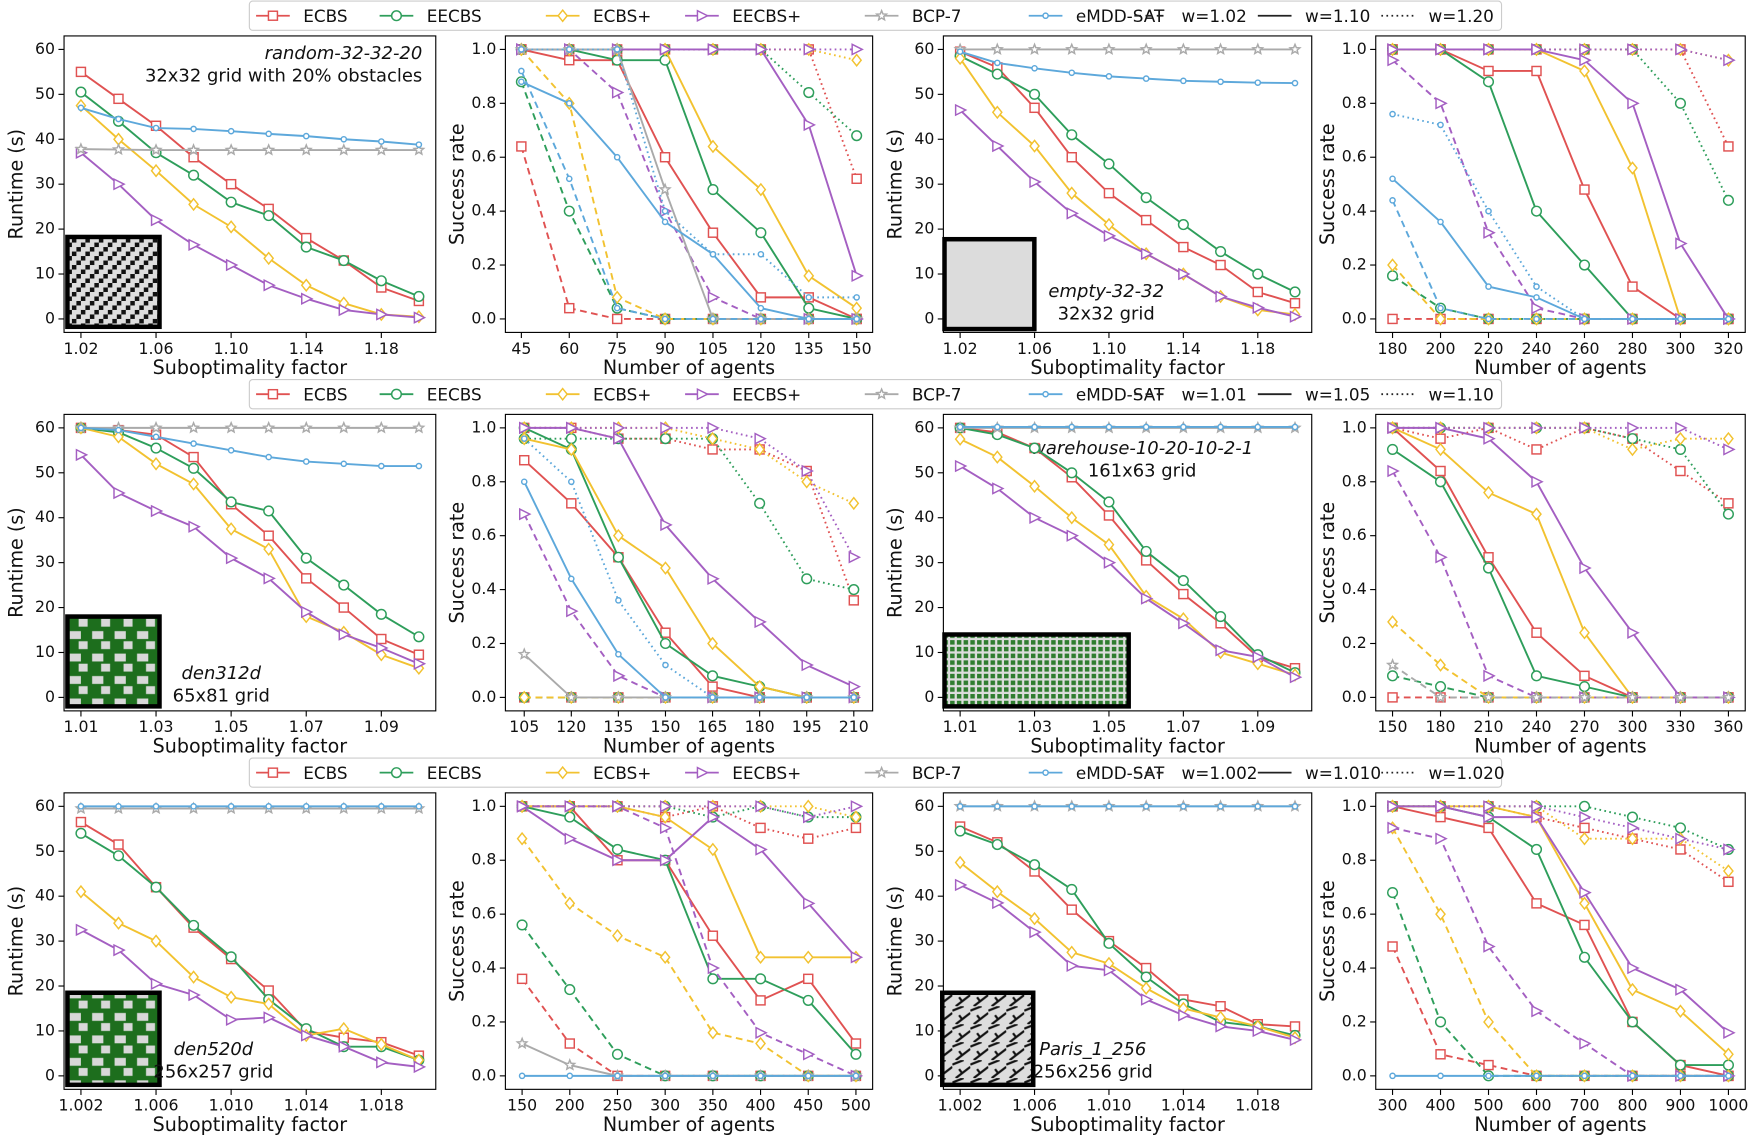 The image size is (1752, 1141). I want to click on x-tick-label: 240, so click(1536, 726).